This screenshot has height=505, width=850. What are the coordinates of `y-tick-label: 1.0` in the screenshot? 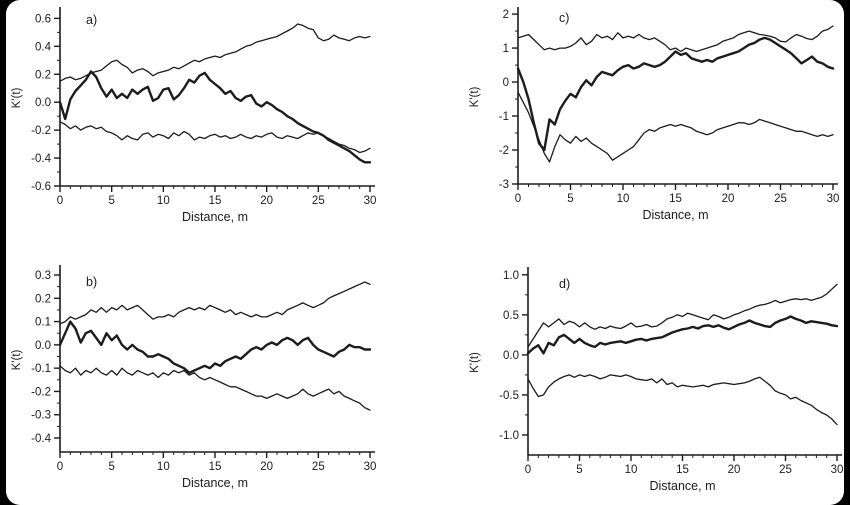 It's located at (511, 276).